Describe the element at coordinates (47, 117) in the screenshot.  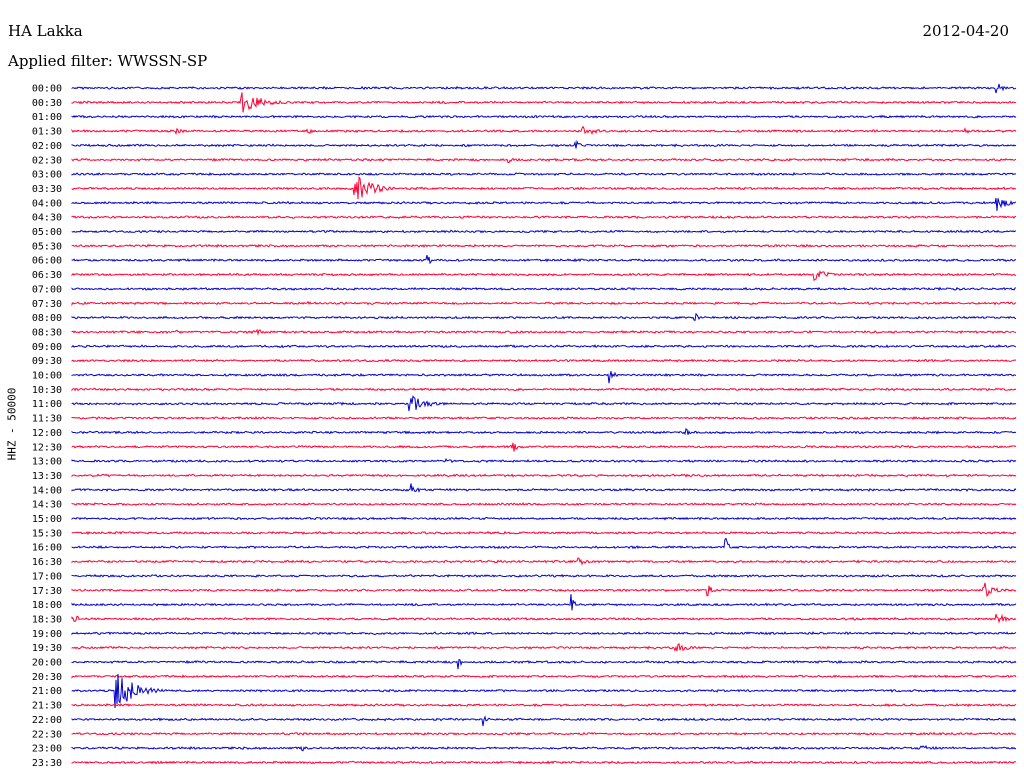
I see `time-label: 01:00` at that location.